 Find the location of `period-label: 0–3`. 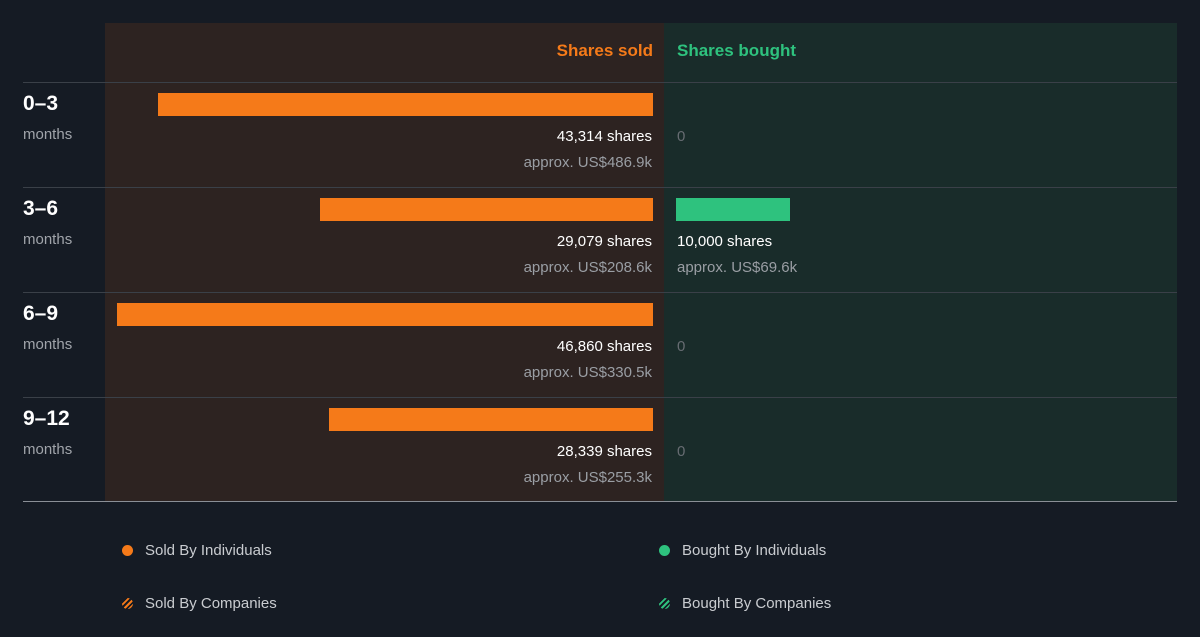

period-label: 0–3 is located at coordinates (41, 103).